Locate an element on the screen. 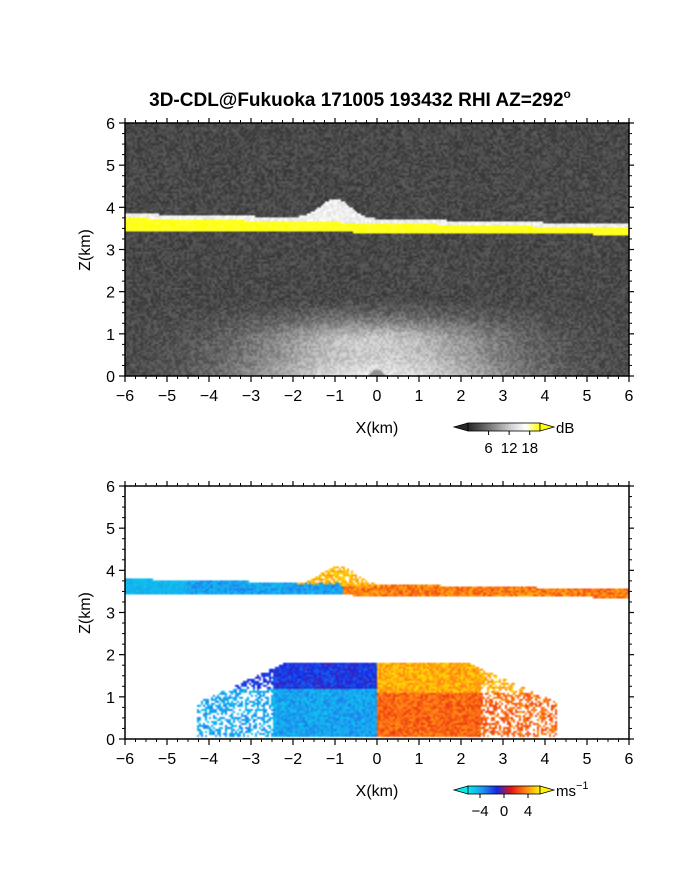 The image size is (680, 880). colorbar-tick-label: 4 is located at coordinates (528, 811).